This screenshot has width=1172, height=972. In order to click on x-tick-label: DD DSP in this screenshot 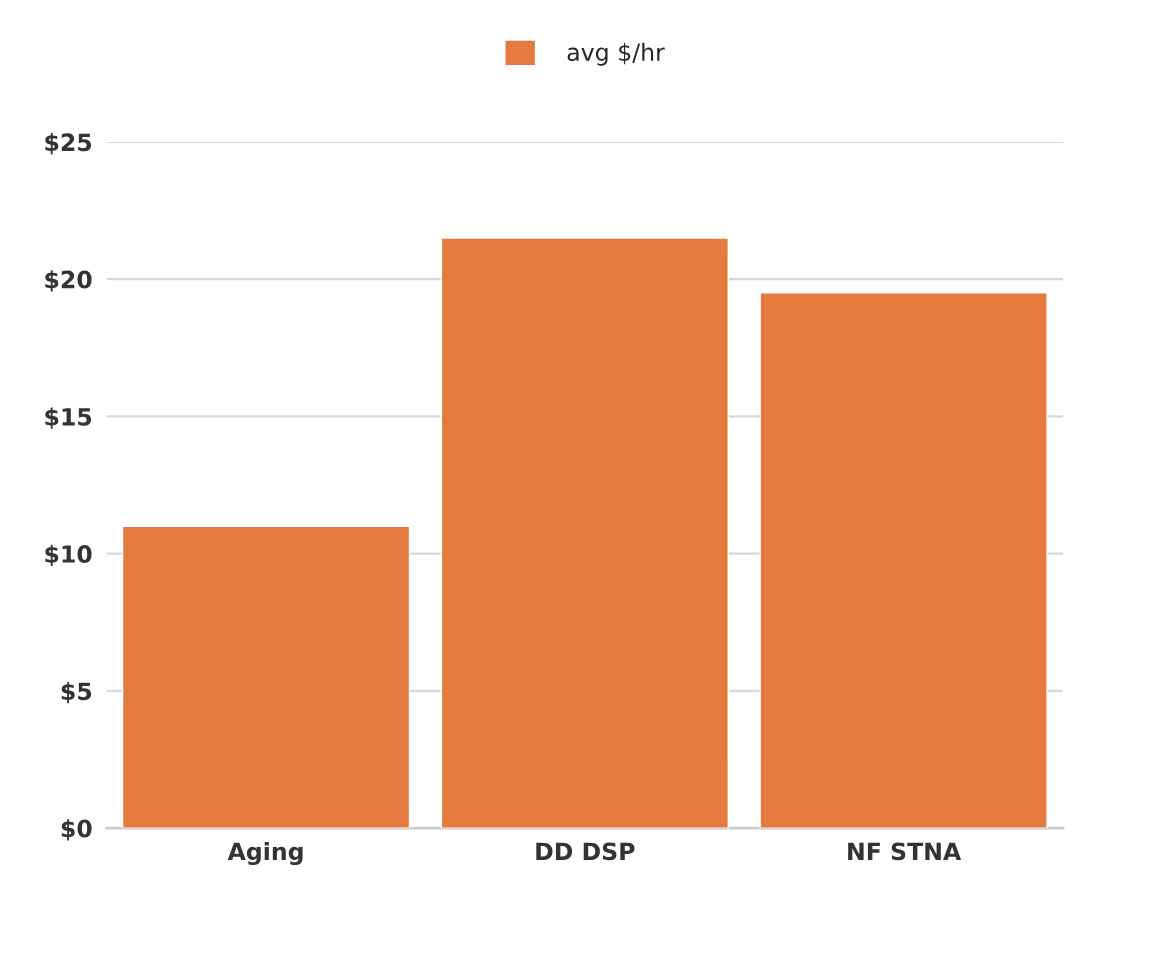, I will do `click(585, 851)`.